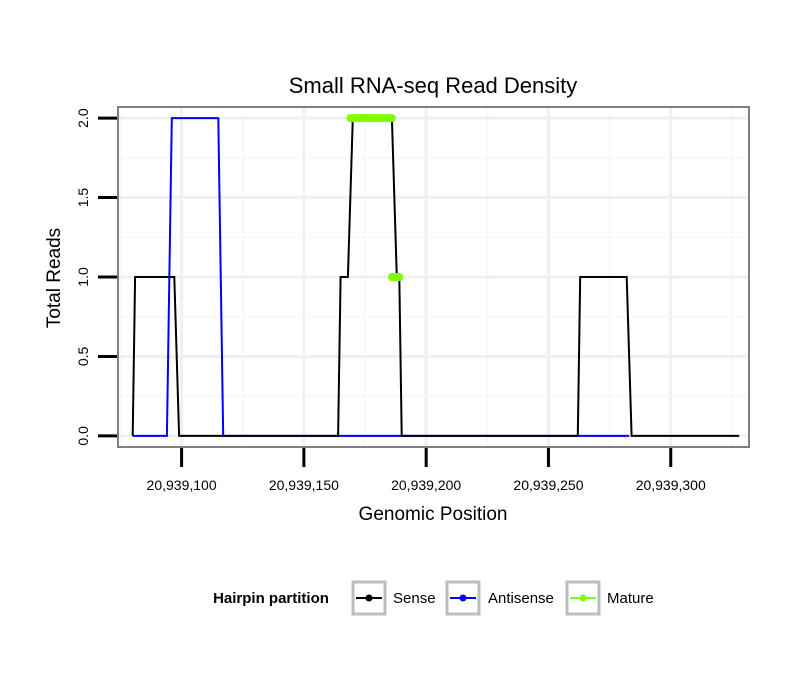  What do you see at coordinates (83, 436) in the screenshot?
I see `y-tick-label: 0.0` at bounding box center [83, 436].